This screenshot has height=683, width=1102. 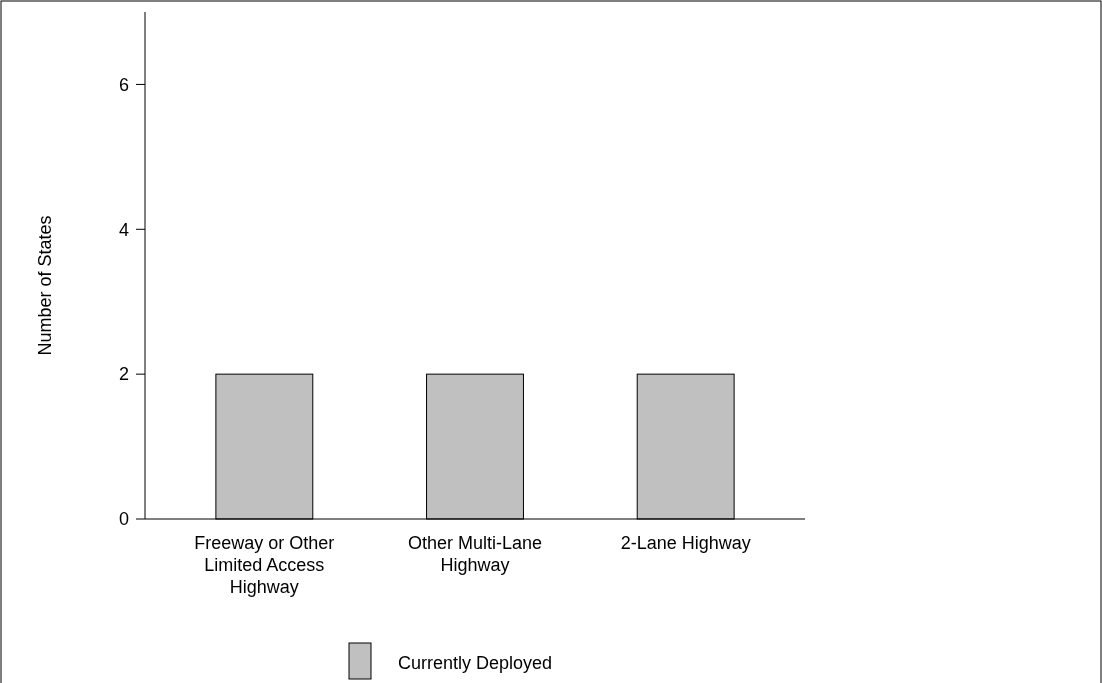 What do you see at coordinates (123, 374) in the screenshot?
I see `y-tick-label: 2` at bounding box center [123, 374].